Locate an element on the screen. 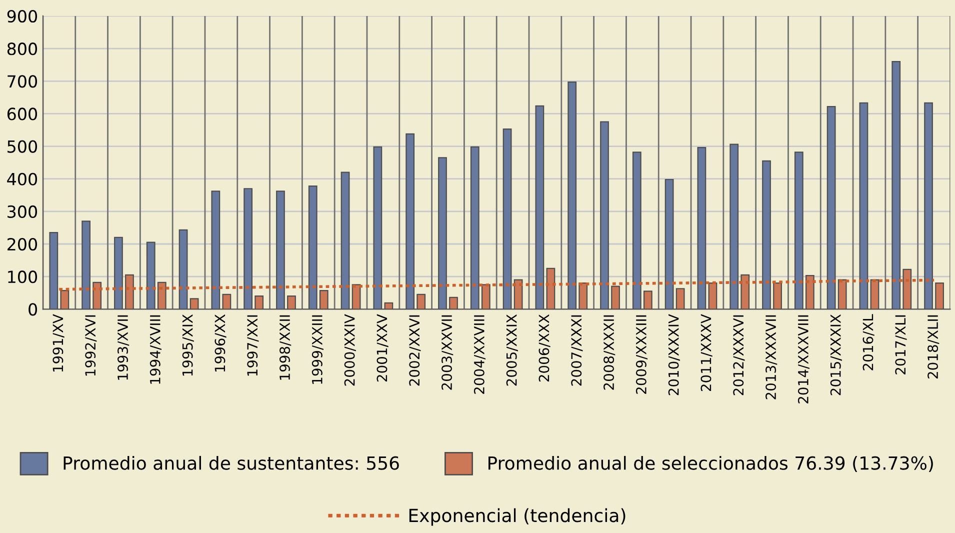 This screenshot has height=533, width=955. x-tick-label: 2000/XXIV is located at coordinates (350, 350).